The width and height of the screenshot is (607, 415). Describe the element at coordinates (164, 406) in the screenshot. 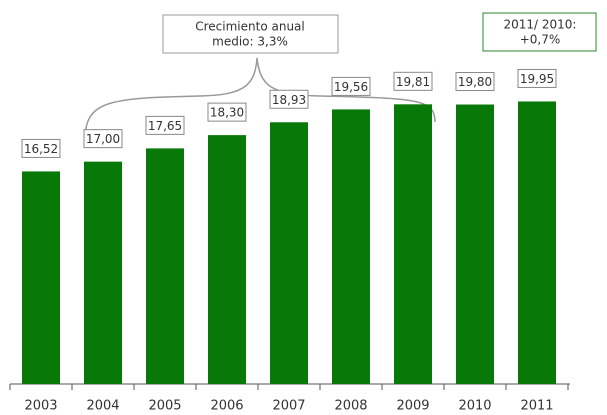

I see `x-tick-label: 2005` at that location.